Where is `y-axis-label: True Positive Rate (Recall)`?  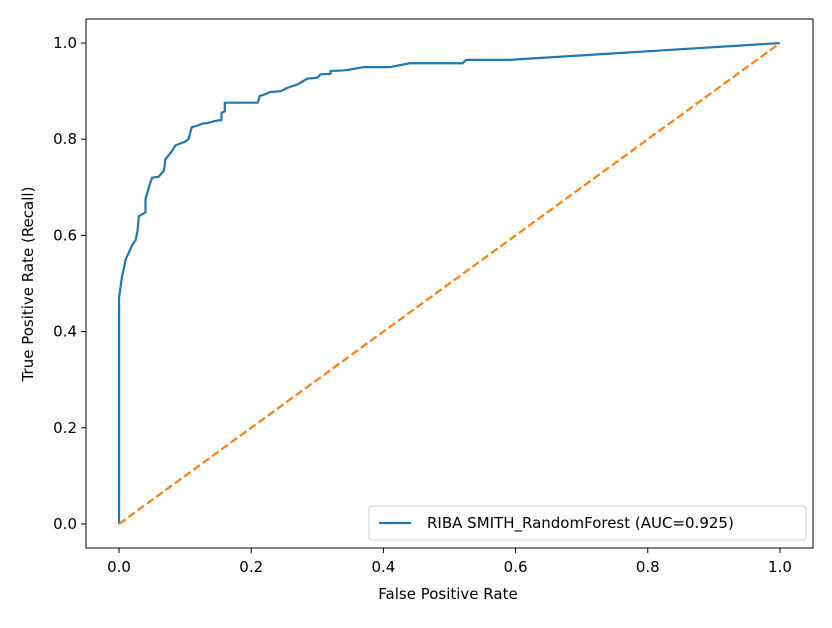 y-axis-label: True Positive Rate (Recall) is located at coordinates (28, 285).